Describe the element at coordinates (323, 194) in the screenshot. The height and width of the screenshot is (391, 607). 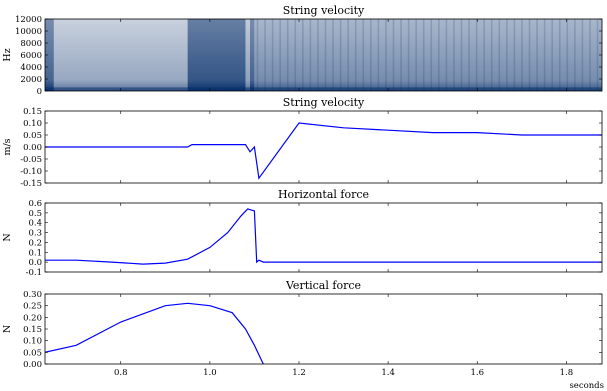
I see `panel-title: Horizontal force` at that location.